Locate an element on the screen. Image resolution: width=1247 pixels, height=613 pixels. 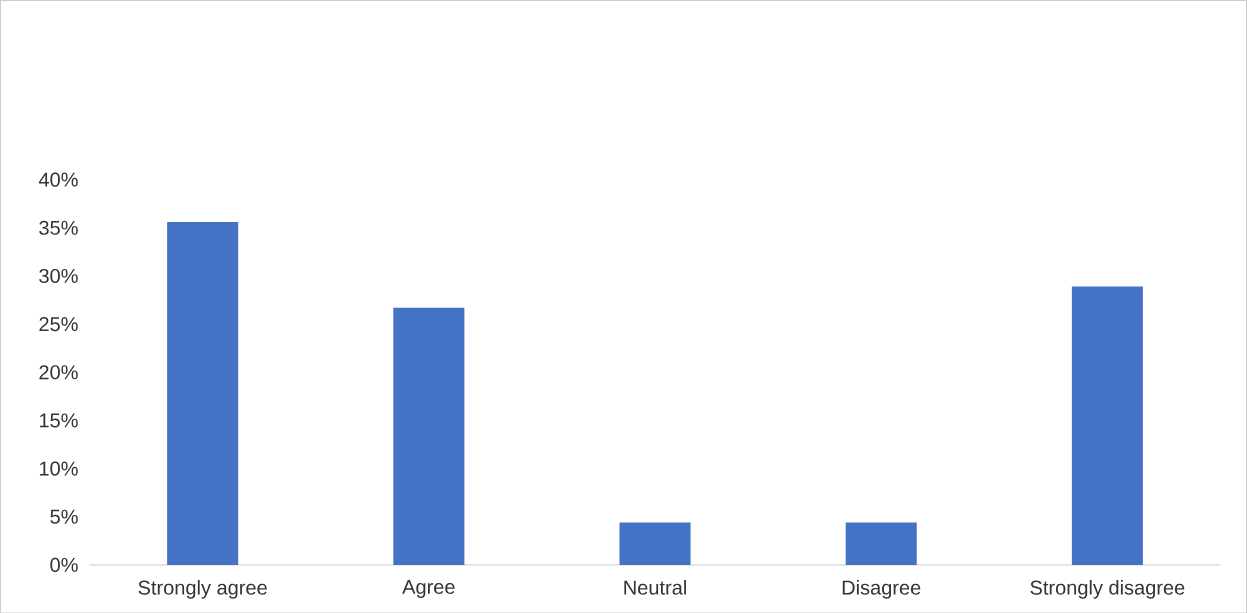
x-tick-label: Strongly disagree is located at coordinates (1107, 589).